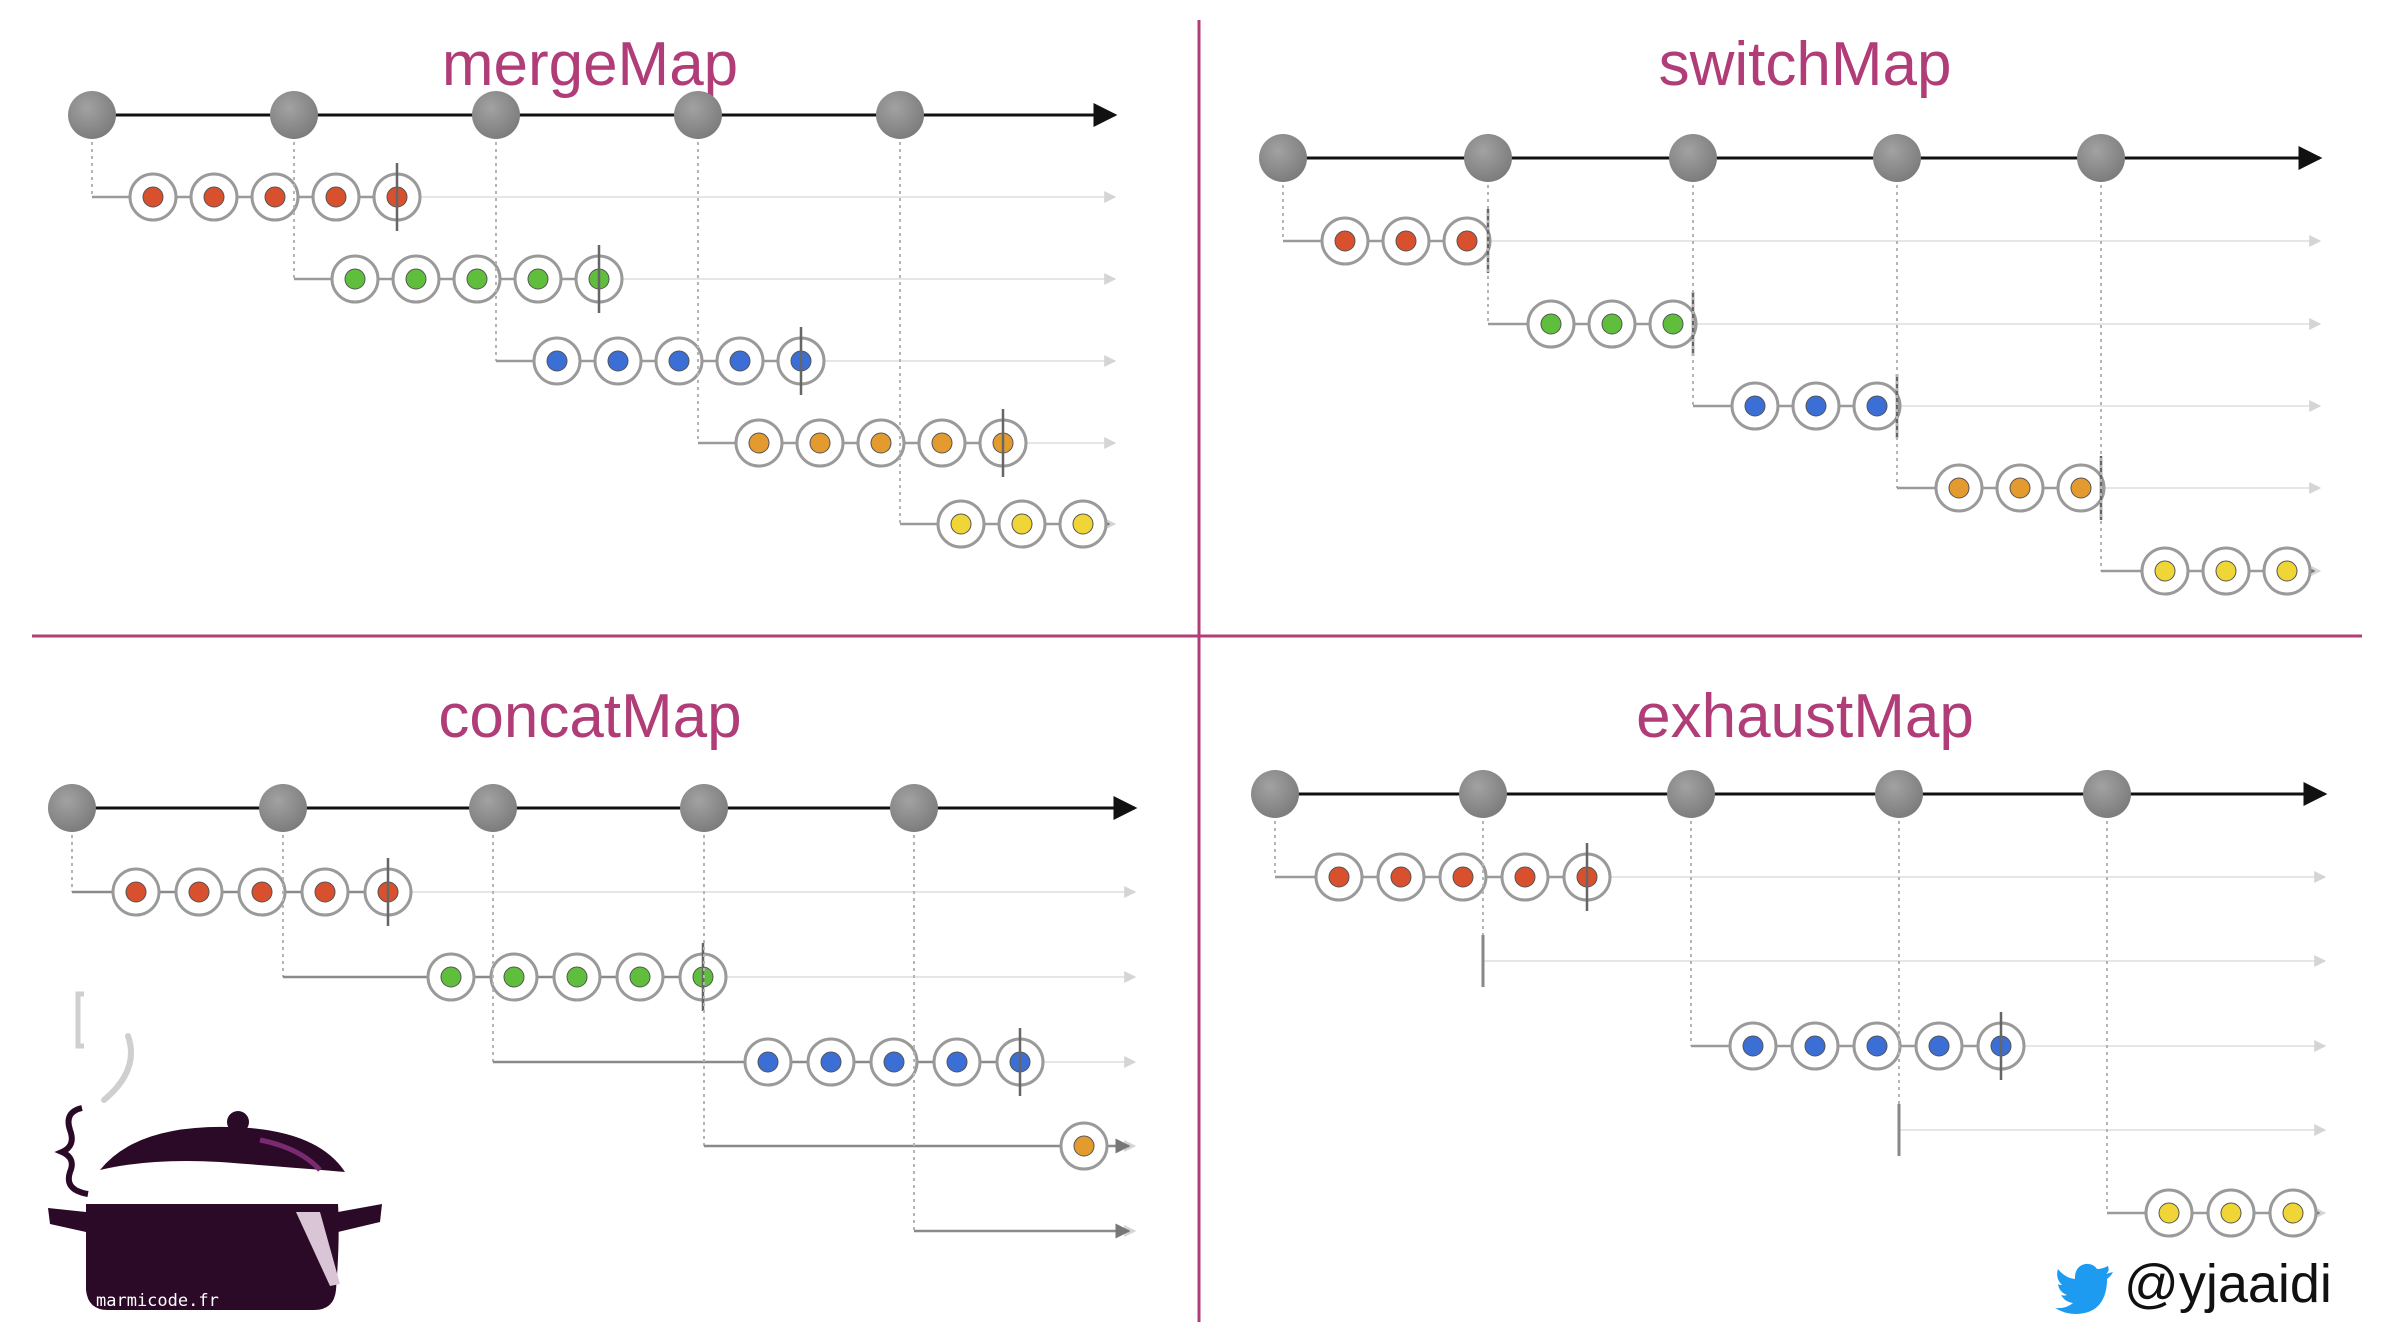 This screenshot has width=2384, height=1326. Describe the element at coordinates (2228, 1284) in the screenshot. I see `twitter-handle-text: @yjaaidi` at that location.